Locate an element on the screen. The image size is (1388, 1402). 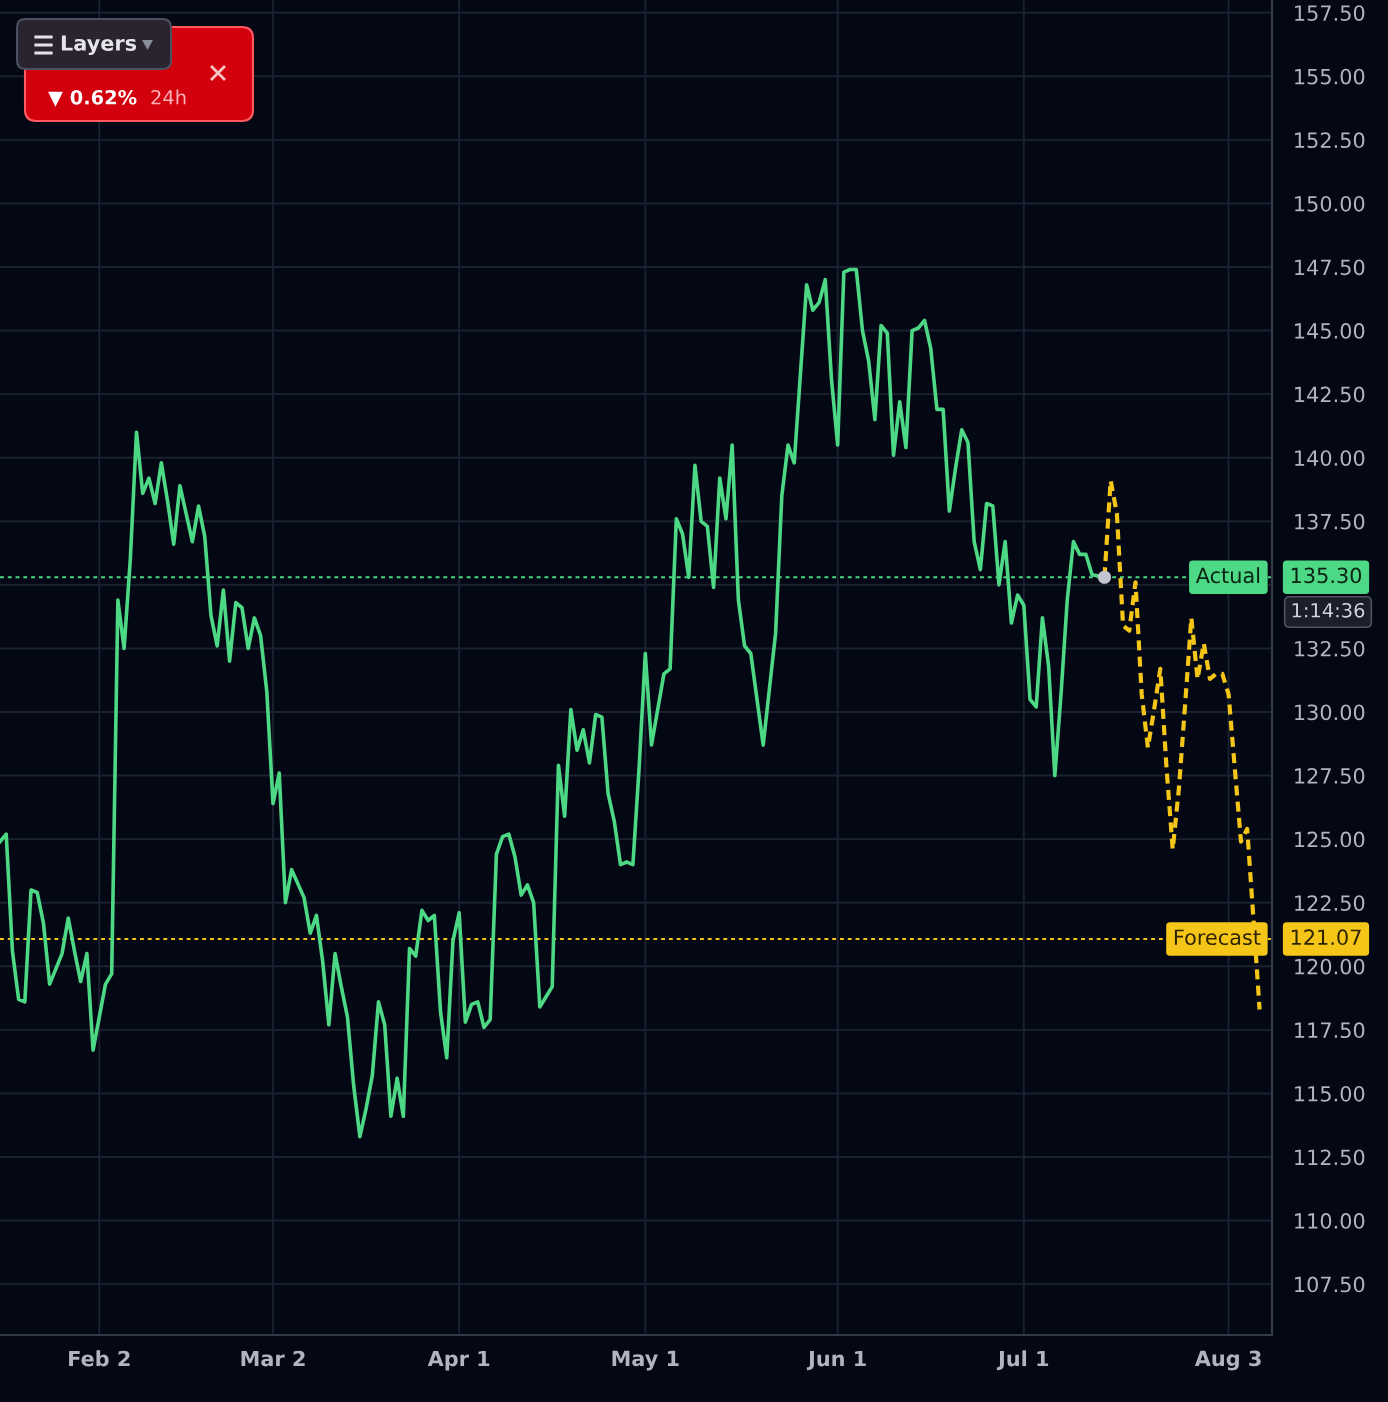
y-tick-label: 142.50 is located at coordinates (1330, 394).